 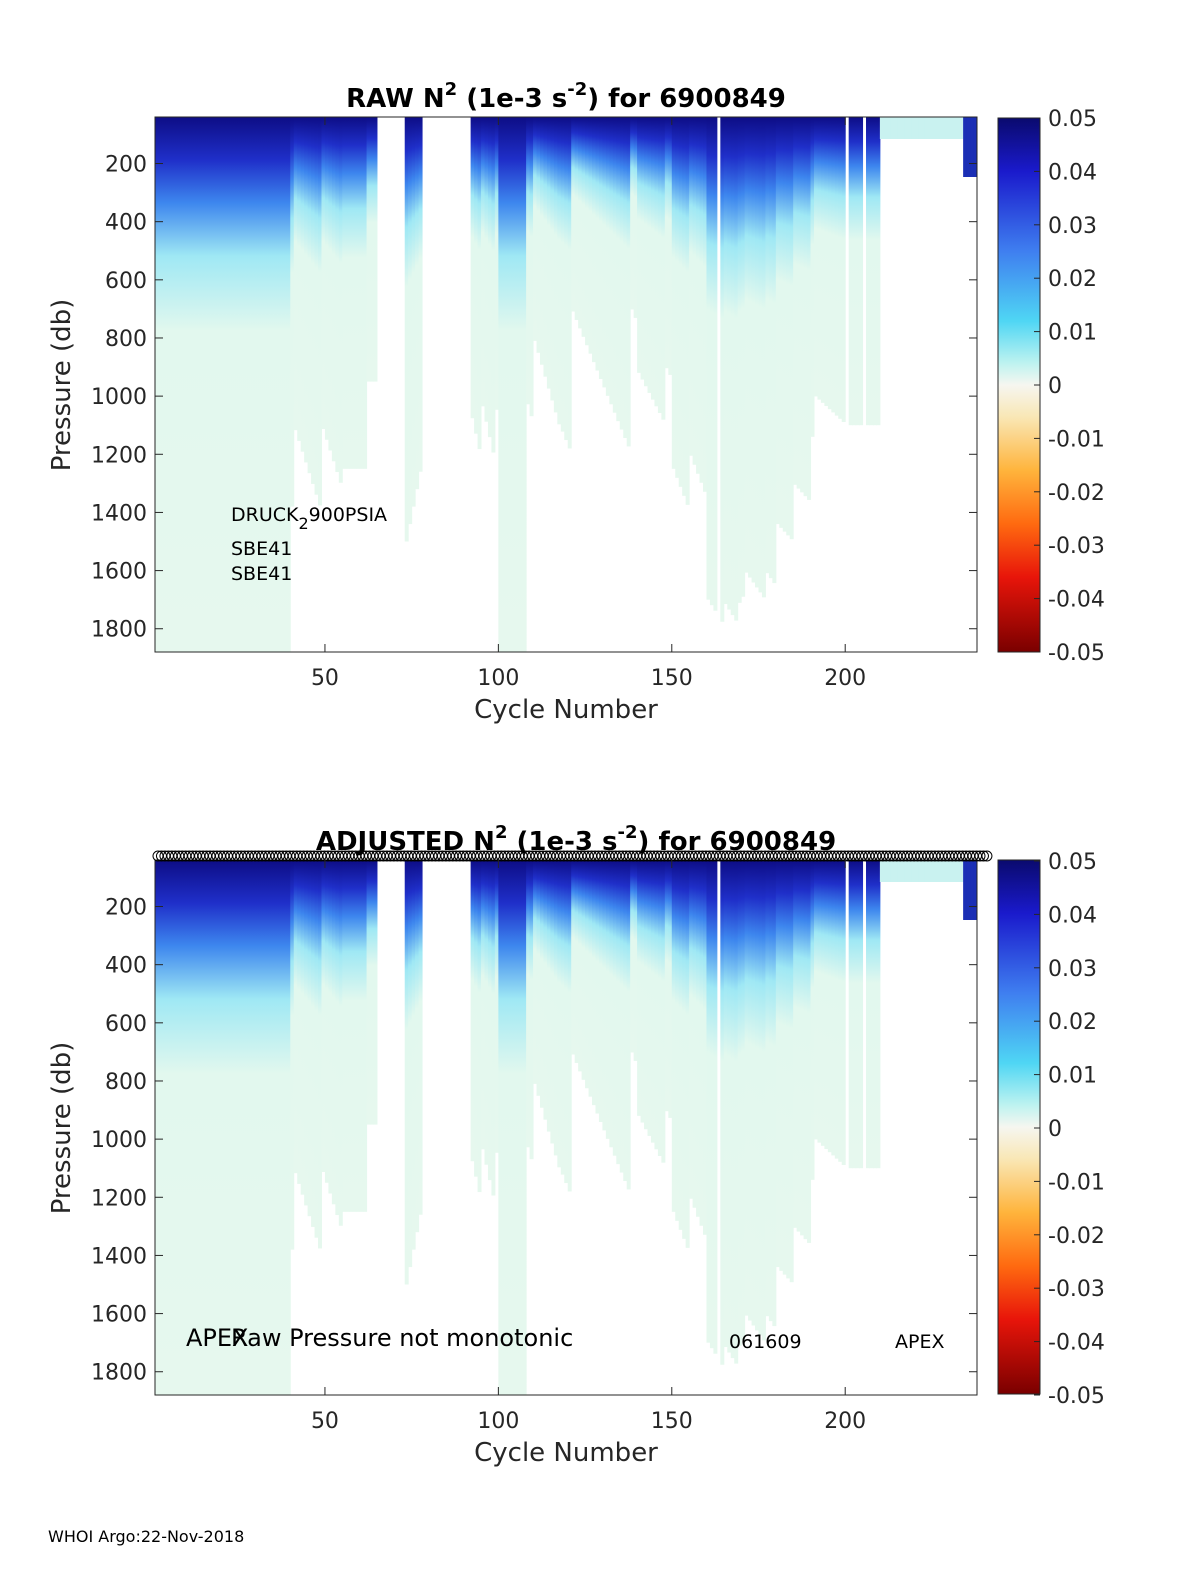 I want to click on adjusted-annotation-float-type: APEX, so click(x=919, y=1342).